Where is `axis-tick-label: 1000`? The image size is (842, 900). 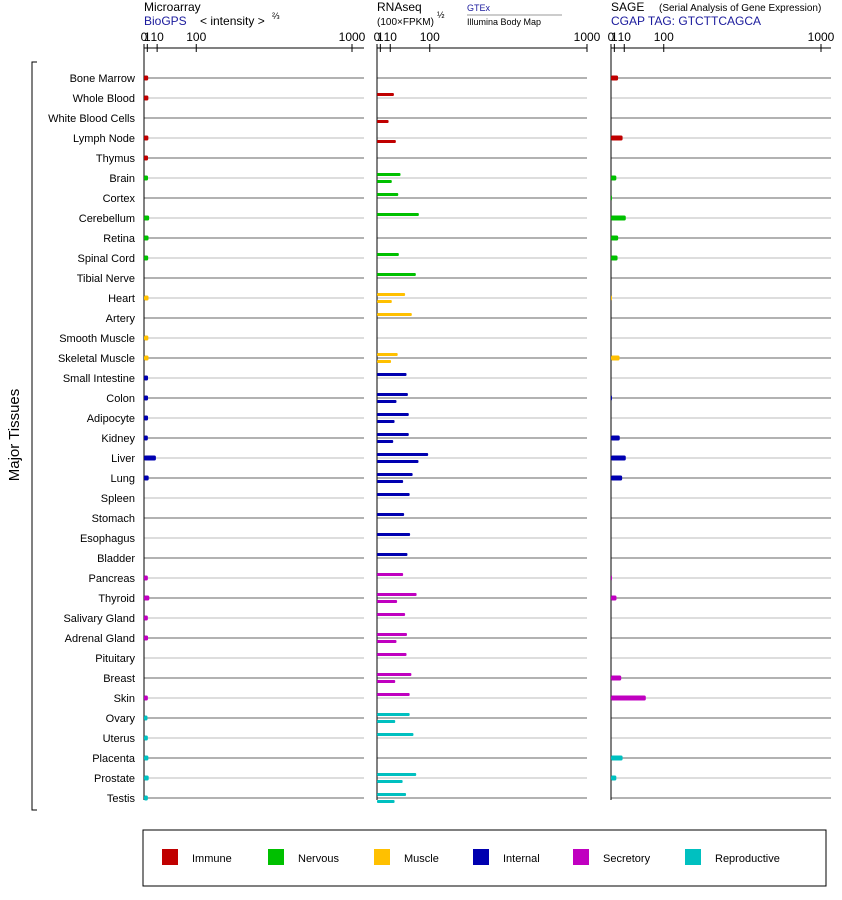
axis-tick-label: 1000 is located at coordinates (587, 37).